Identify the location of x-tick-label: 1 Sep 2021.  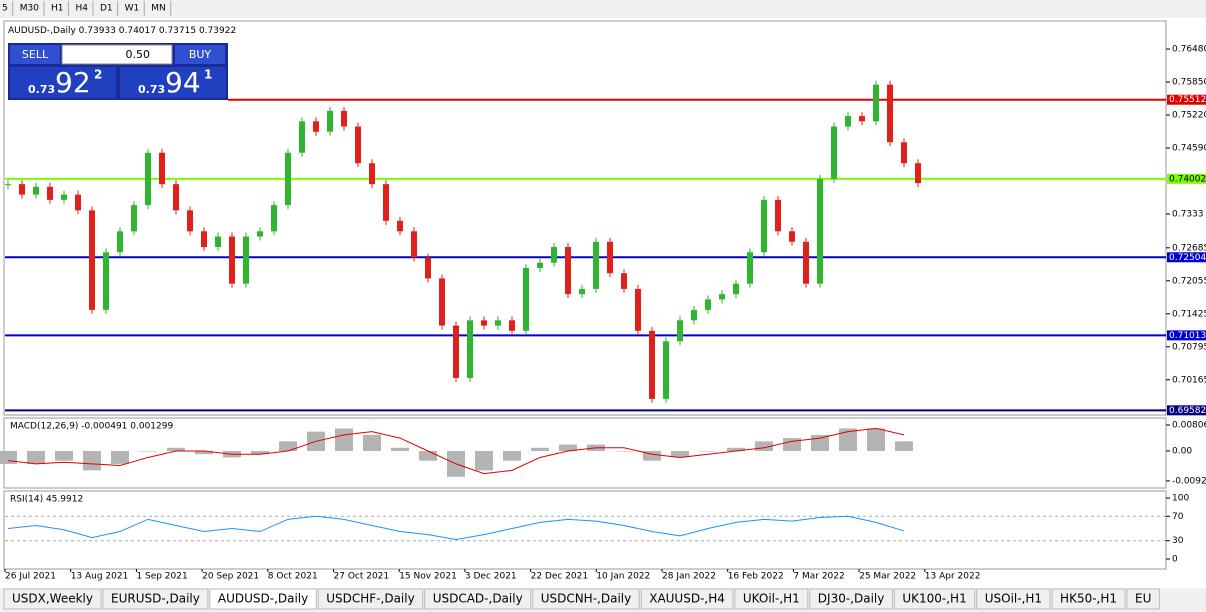
(161, 577).